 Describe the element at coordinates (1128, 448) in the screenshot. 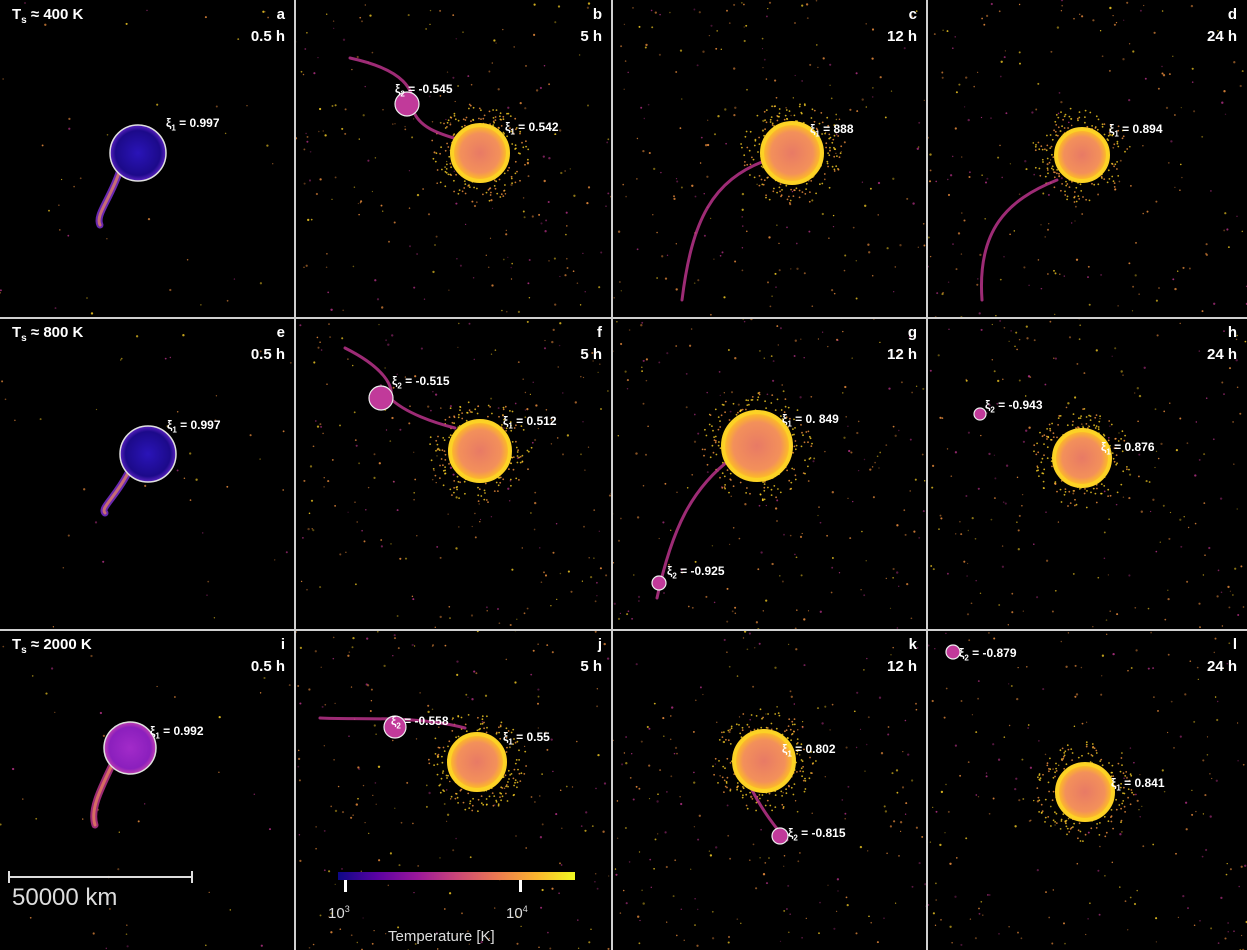

I see `xi1-label: ξ1 = 0.876` at that location.